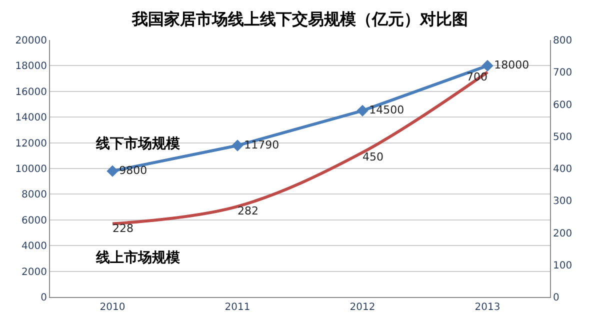 The width and height of the screenshot is (600, 332). What do you see at coordinates (34, 195) in the screenshot?
I see `y-tick-label: 8000` at bounding box center [34, 195].